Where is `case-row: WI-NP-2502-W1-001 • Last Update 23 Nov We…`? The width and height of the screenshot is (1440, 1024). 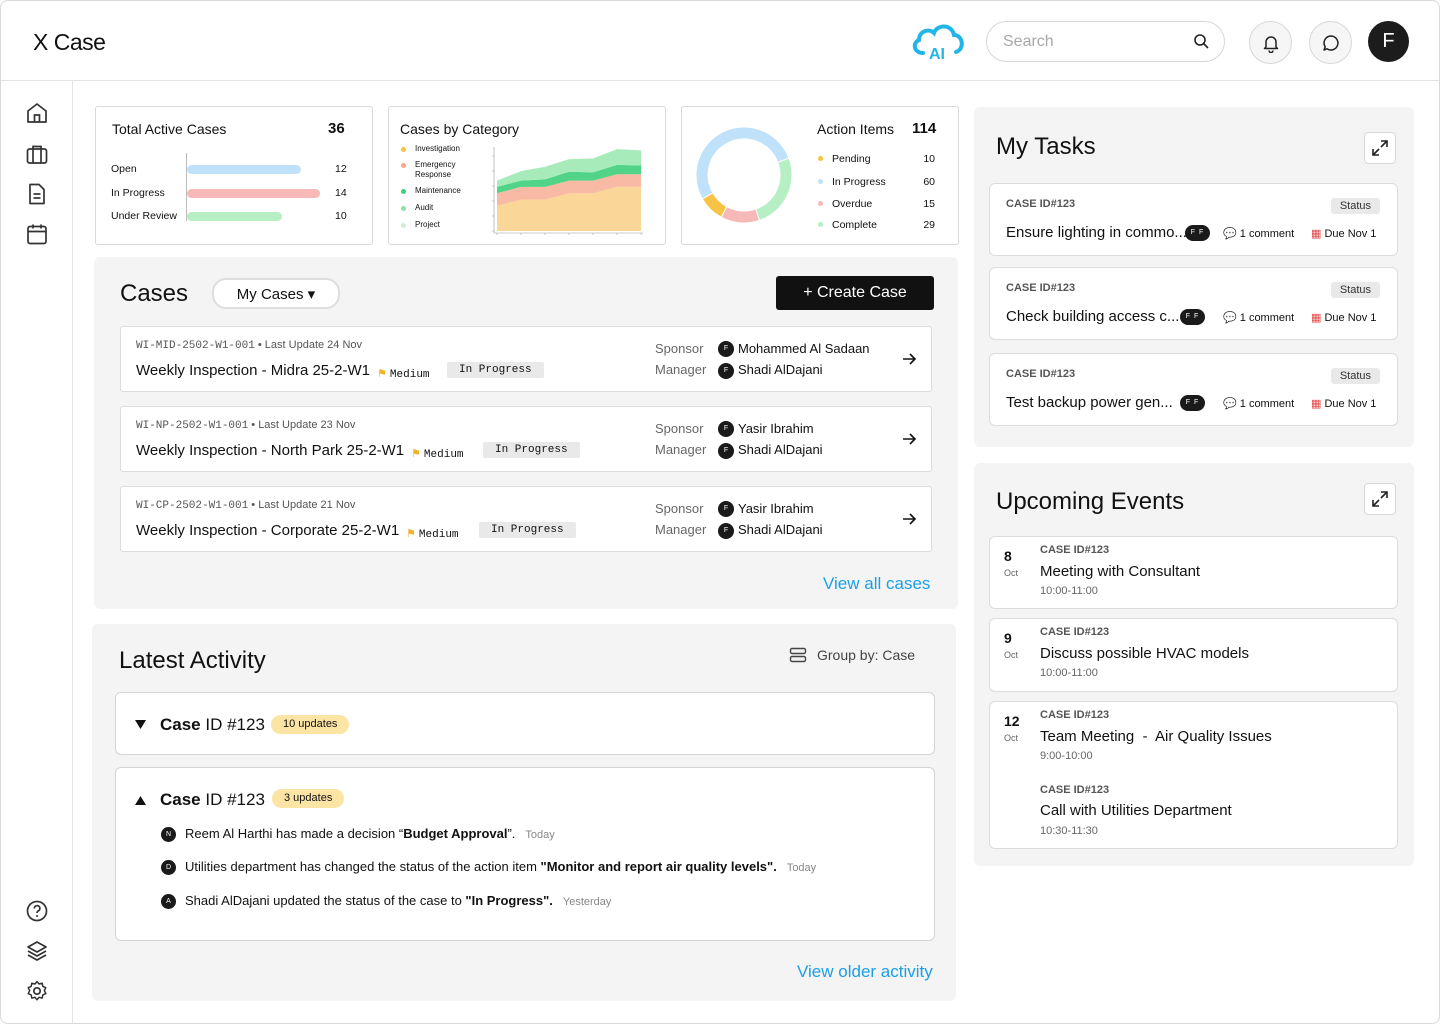
case-row: WI-NP-2502-W1-001 • Last Update 23 Nov We… is located at coordinates (526, 439).